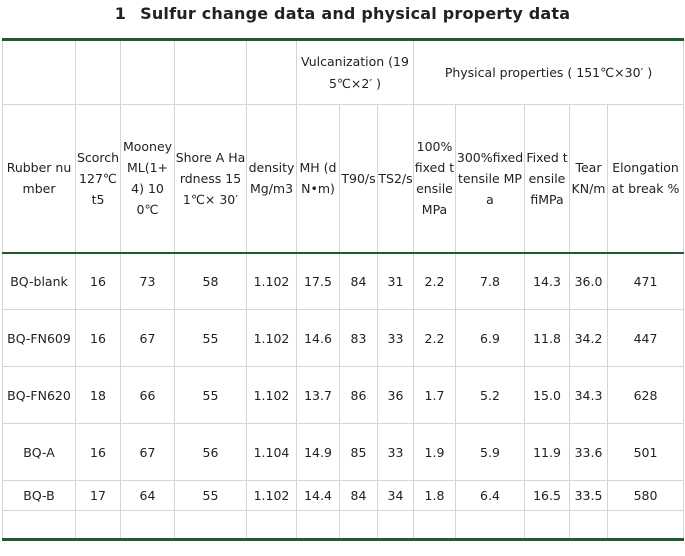 Image resolution: width=685 pixels, height=556 pixels. What do you see at coordinates (490, 395) in the screenshot?
I see `table-cell: 5.2` at bounding box center [490, 395].